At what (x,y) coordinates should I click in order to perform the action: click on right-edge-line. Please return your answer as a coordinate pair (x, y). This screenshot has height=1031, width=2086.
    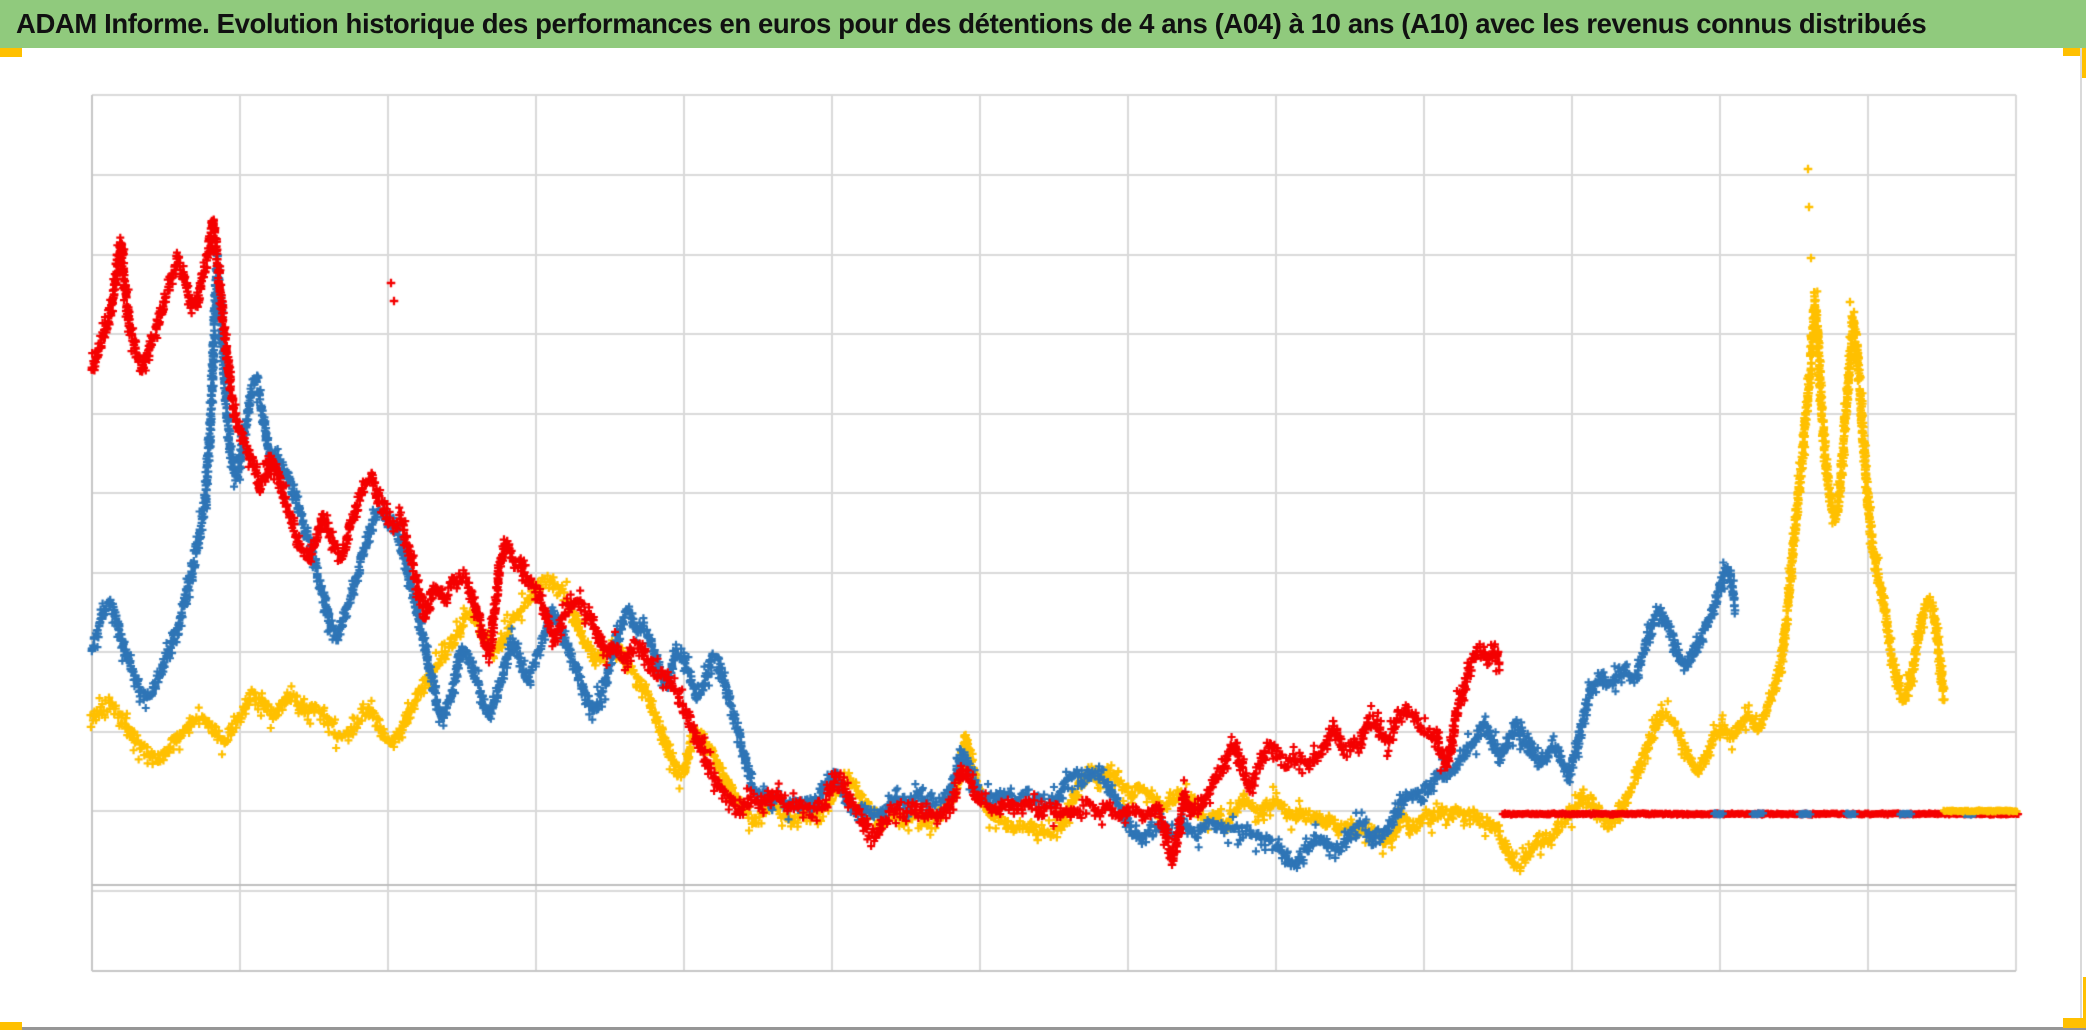
    Looking at the image, I should click on (2081, 538).